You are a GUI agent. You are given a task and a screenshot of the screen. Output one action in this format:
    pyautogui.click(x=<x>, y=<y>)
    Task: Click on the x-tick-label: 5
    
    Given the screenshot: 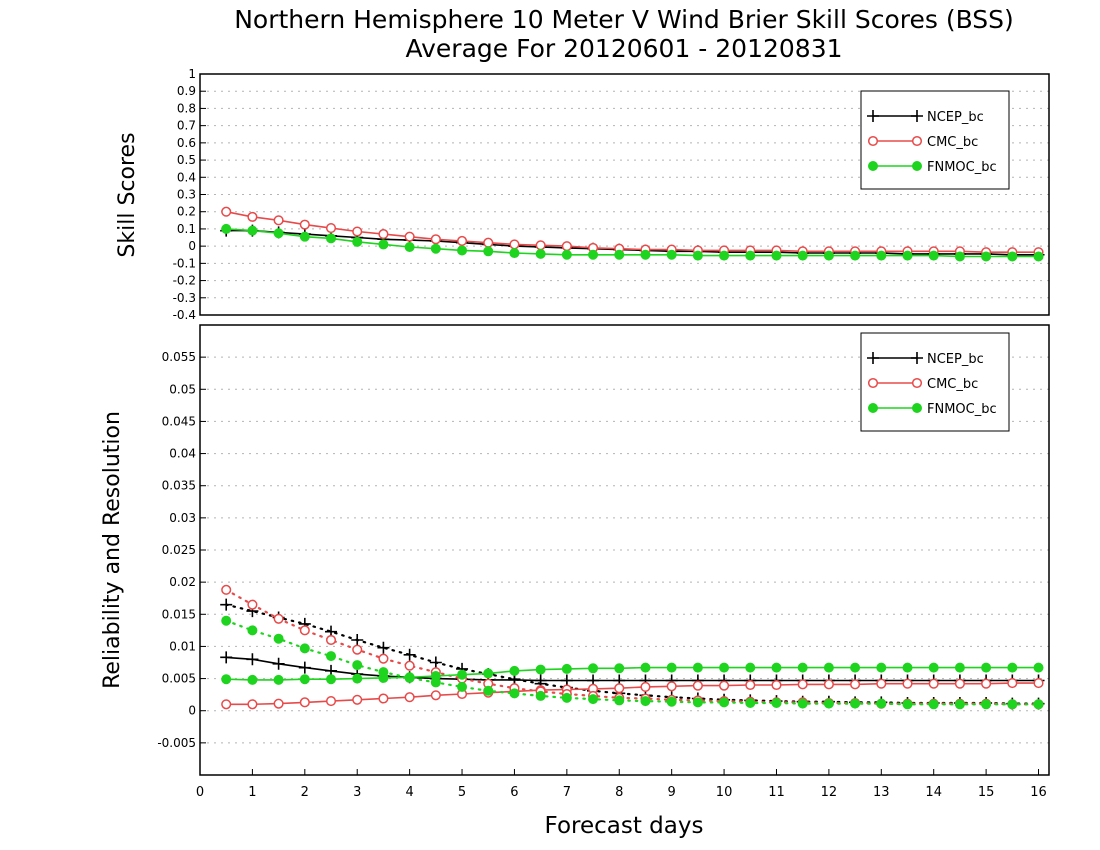 What is the action you would take?
    pyautogui.click(x=462, y=792)
    